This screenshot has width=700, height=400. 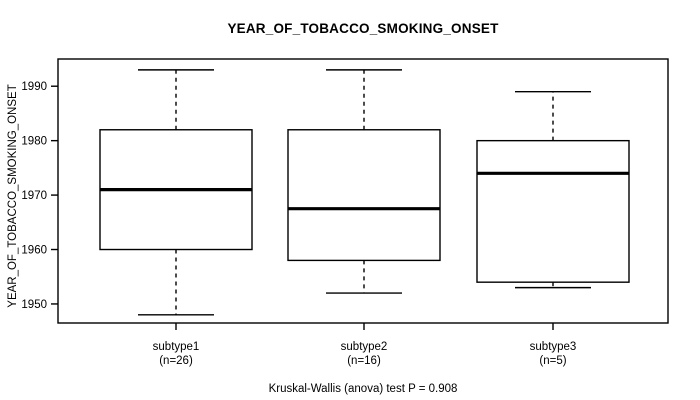 I want to click on category-n-count: (n=16), so click(x=364, y=361).